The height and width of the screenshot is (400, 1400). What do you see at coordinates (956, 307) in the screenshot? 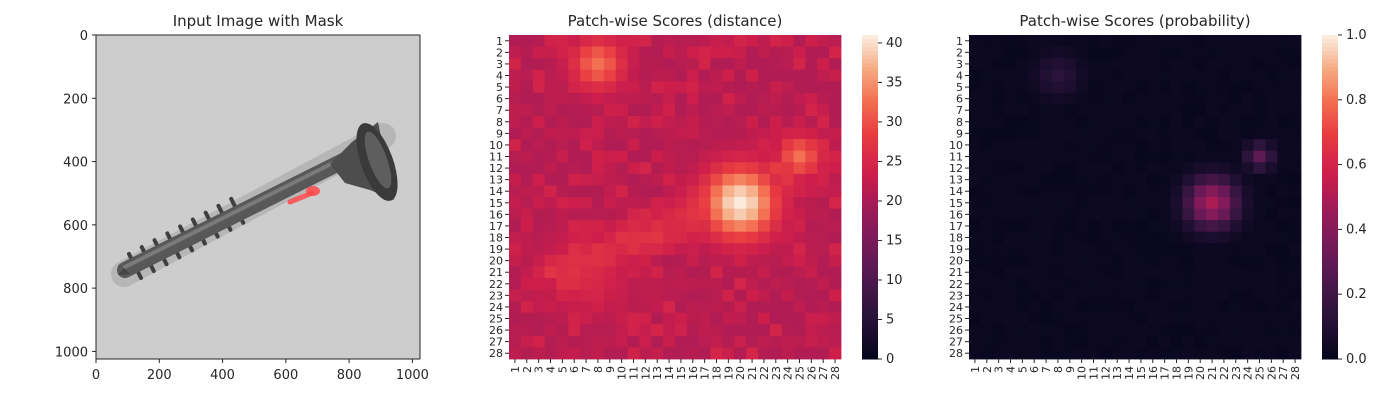
I see `y-tick-label: 24` at bounding box center [956, 307].